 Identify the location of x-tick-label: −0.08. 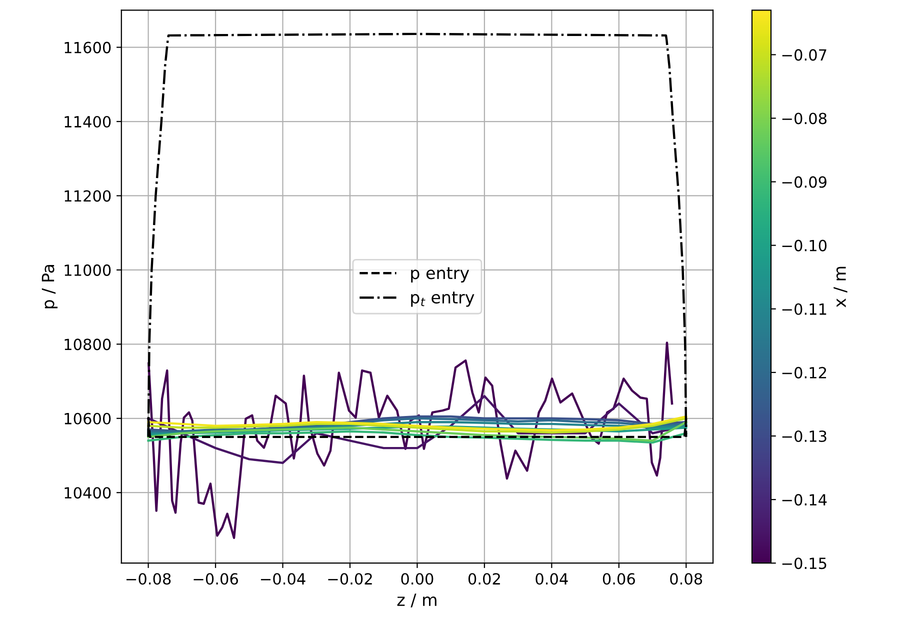
(148, 579).